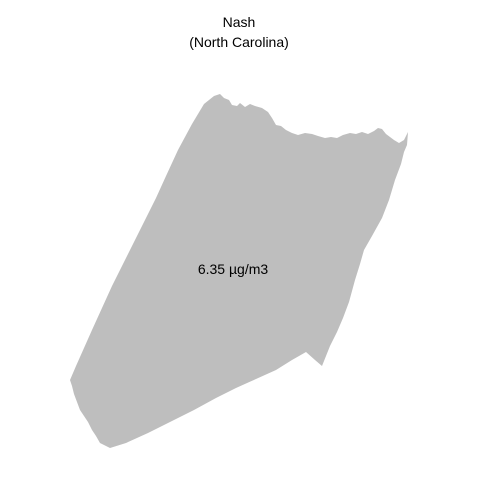  What do you see at coordinates (239, 42) in the screenshot?
I see `map-title-state: (North Carolina)` at bounding box center [239, 42].